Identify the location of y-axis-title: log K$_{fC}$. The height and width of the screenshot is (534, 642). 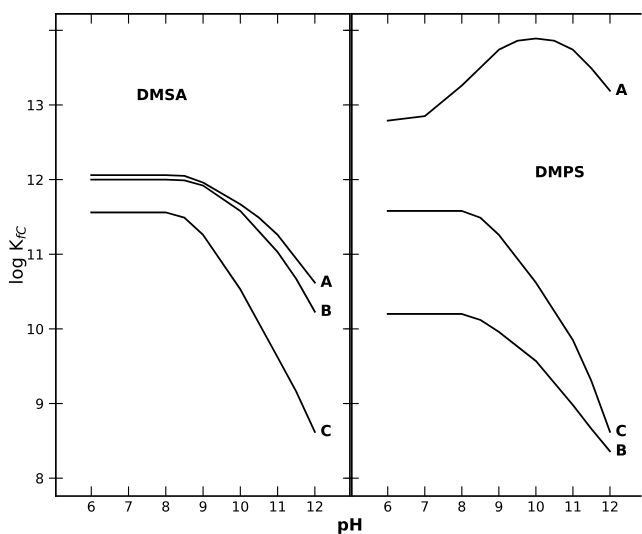
(17, 254).